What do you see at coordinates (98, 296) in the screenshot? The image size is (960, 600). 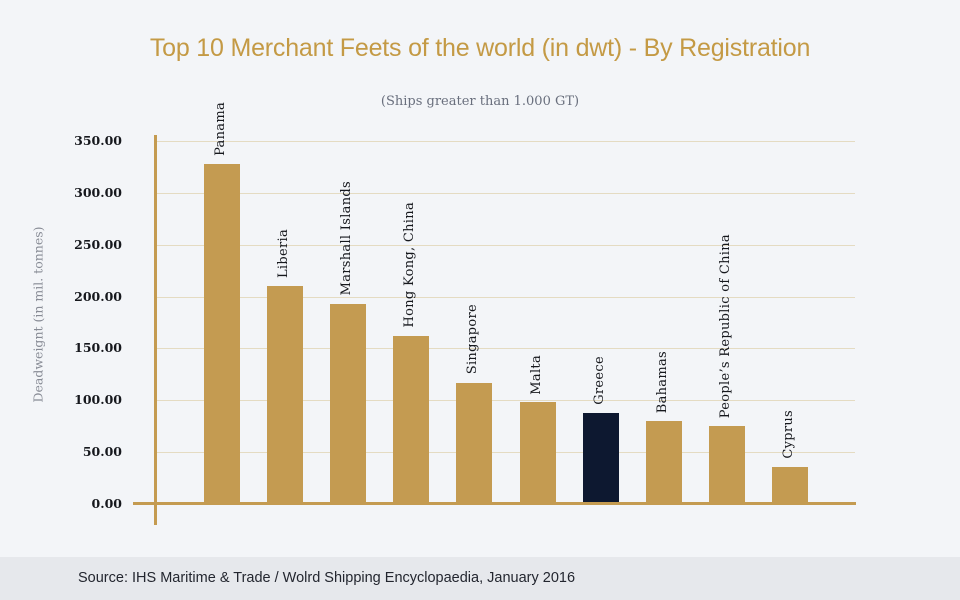 I see `y-tick-label-200: 200.00` at bounding box center [98, 296].